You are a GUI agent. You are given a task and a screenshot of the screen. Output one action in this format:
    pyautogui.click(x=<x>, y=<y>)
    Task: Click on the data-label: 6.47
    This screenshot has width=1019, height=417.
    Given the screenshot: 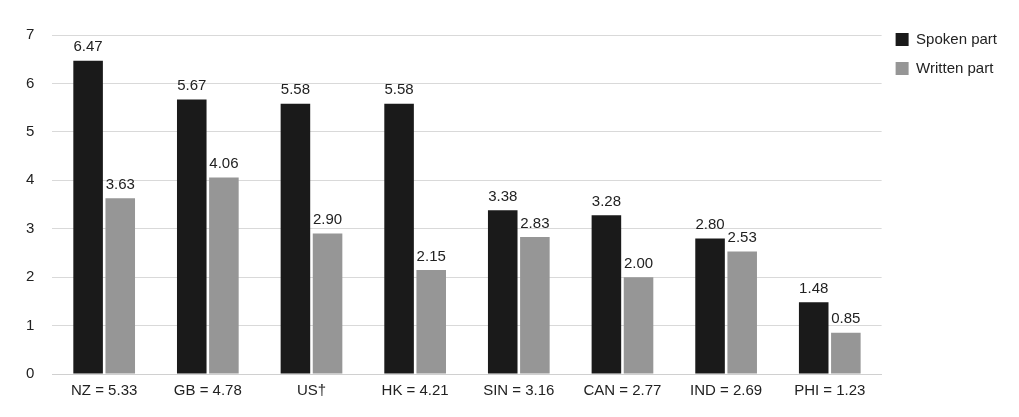 What is the action you would take?
    pyautogui.click(x=88, y=46)
    